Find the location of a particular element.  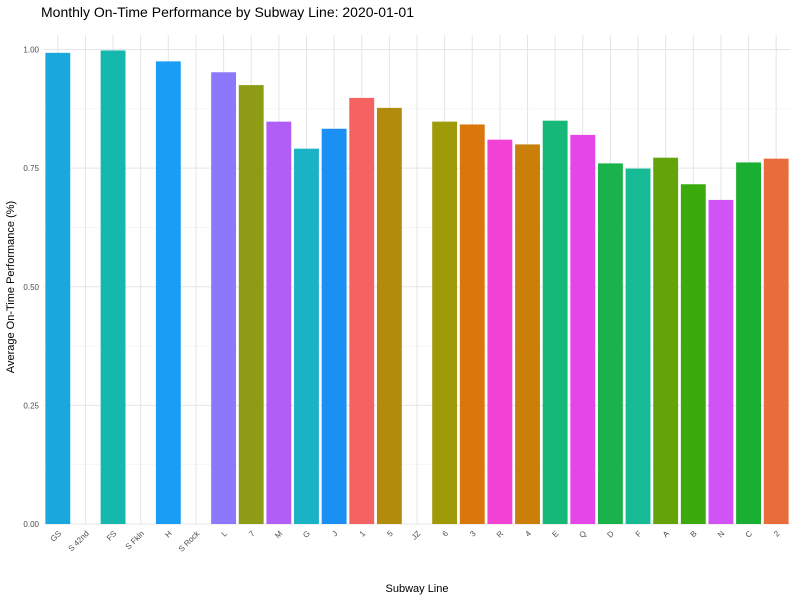

x-tick-label: C is located at coordinates (749, 534).